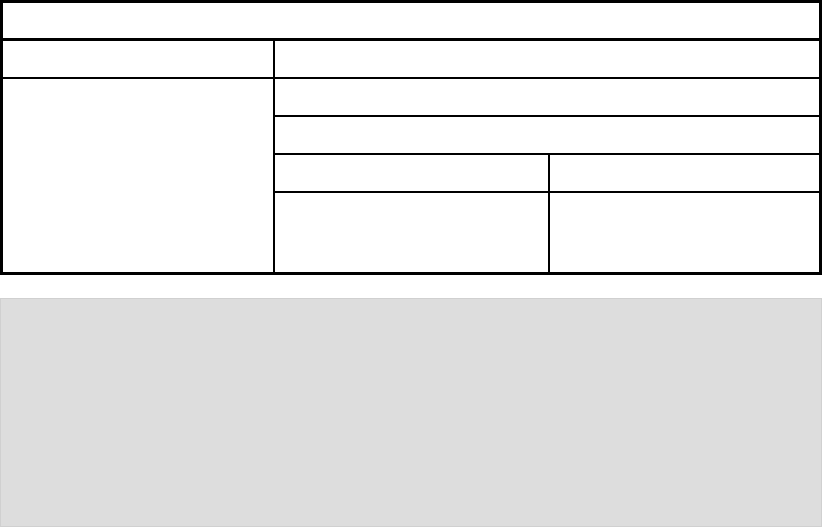 The width and height of the screenshot is (822, 527). What do you see at coordinates (138, 175) in the screenshot?
I see `row2-left-cell` at bounding box center [138, 175].